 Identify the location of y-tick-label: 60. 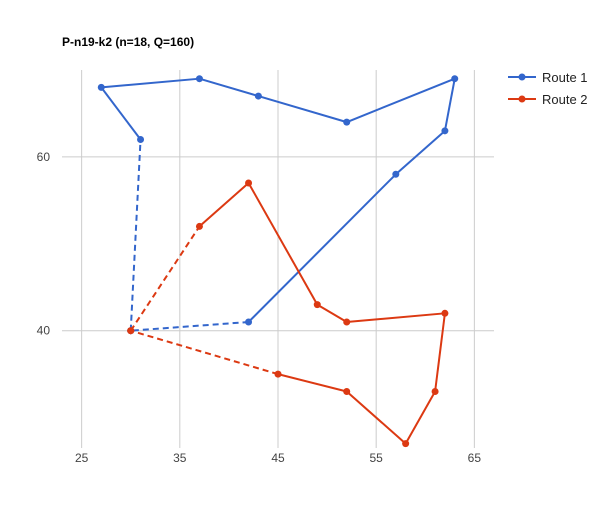
(44, 157).